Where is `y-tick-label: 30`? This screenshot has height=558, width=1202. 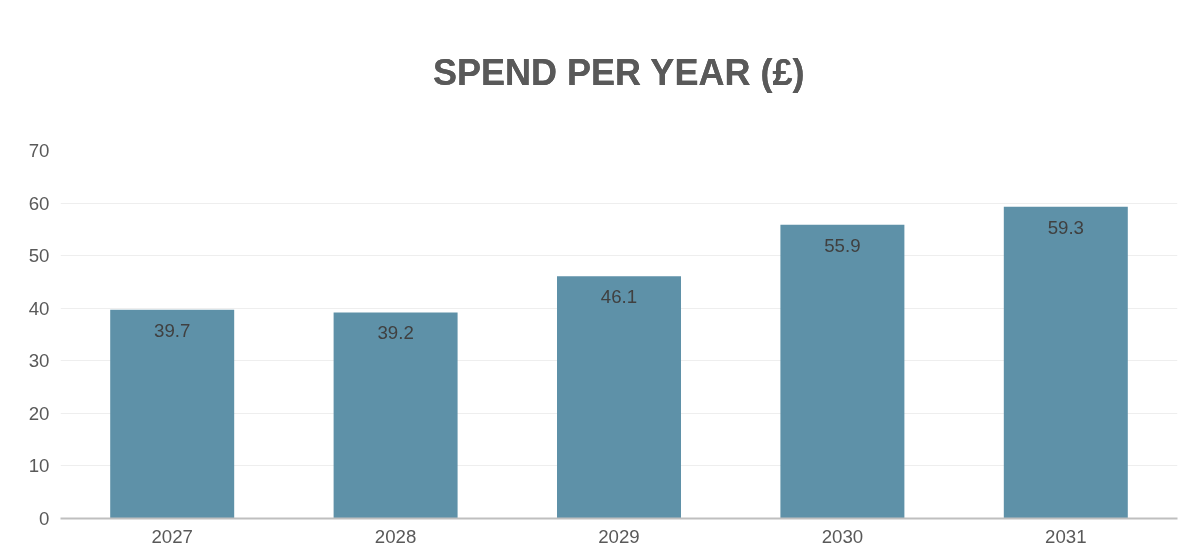 y-tick-label: 30 is located at coordinates (39, 361).